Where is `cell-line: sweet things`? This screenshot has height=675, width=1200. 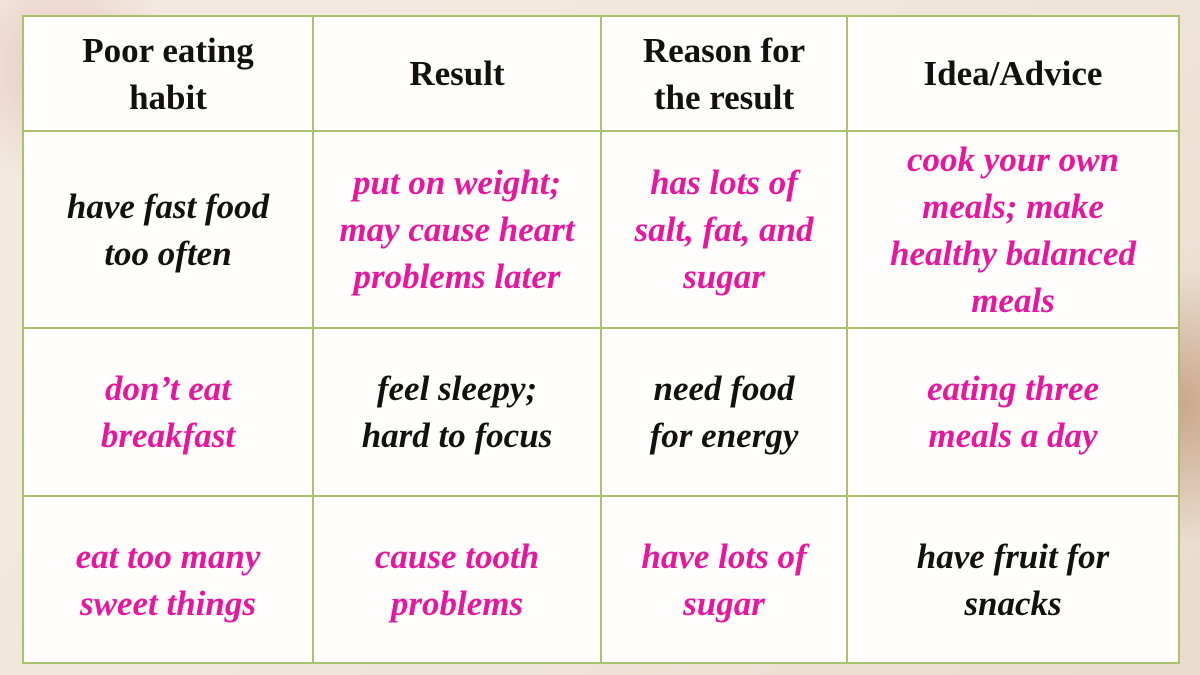
cell-line: sweet things is located at coordinates (167, 603).